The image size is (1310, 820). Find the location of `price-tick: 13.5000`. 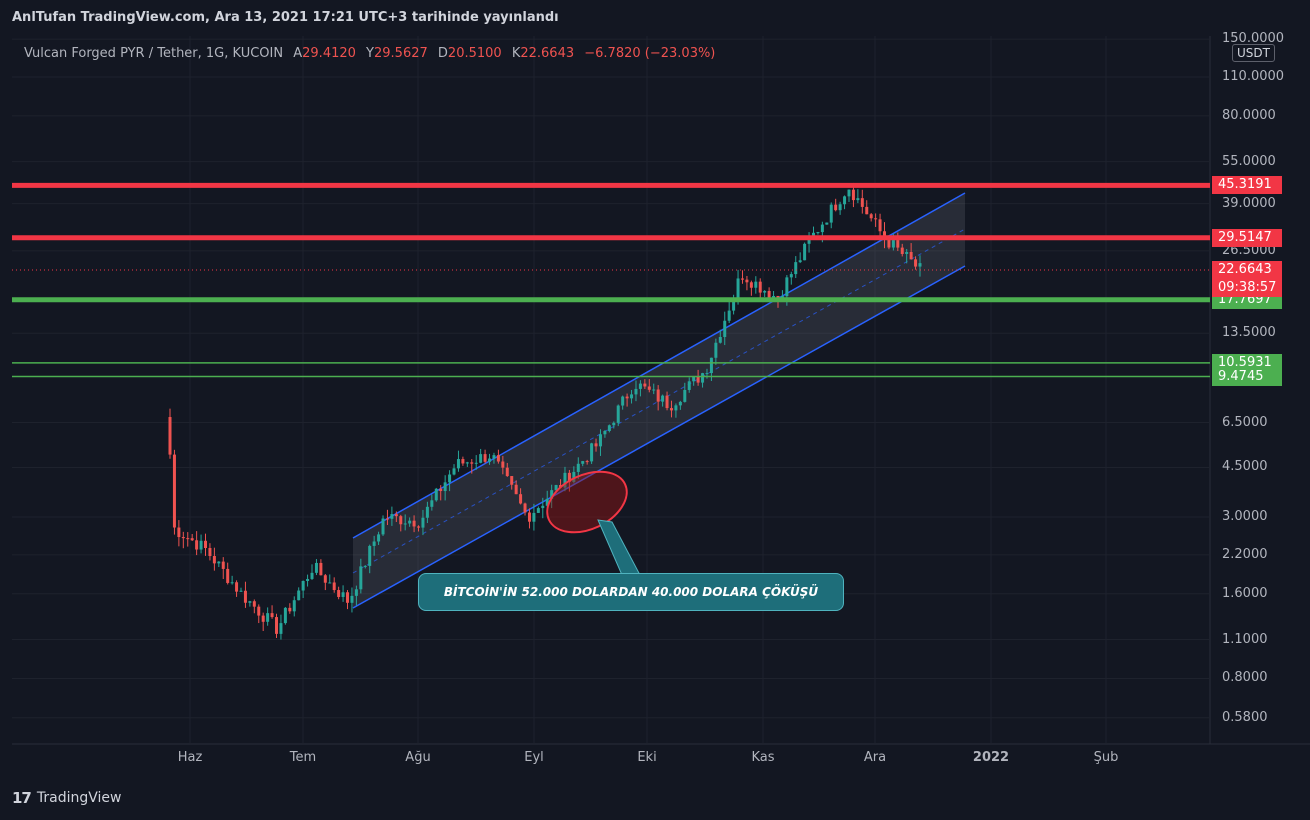

price-tick: 13.5000 is located at coordinates (1249, 333).